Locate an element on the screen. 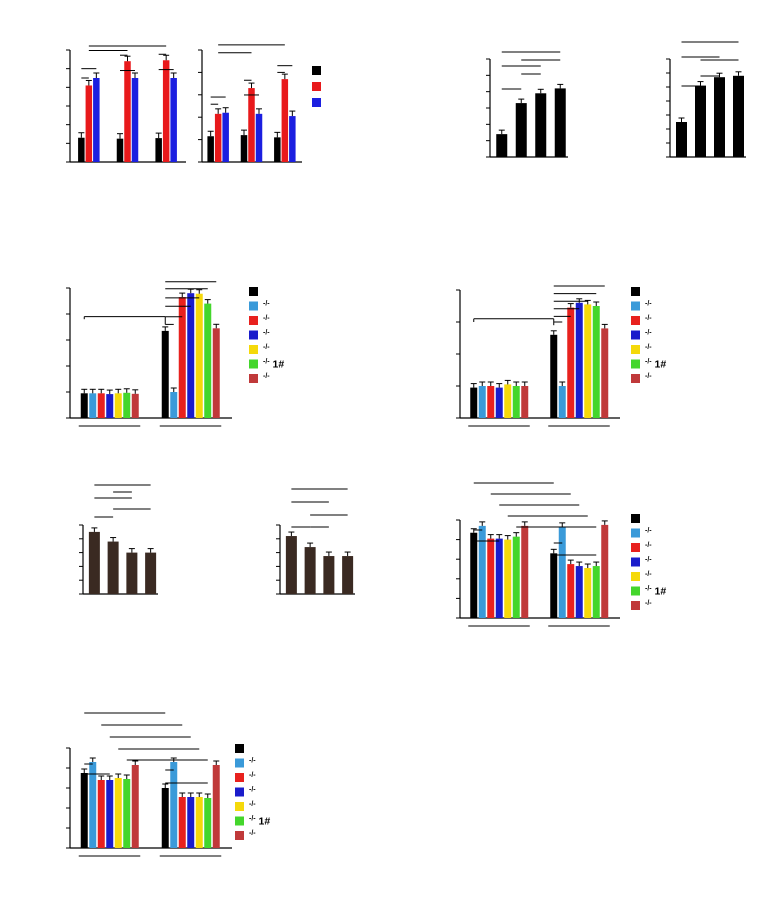  legend-label: -/- 1# is located at coordinates (259, 822).